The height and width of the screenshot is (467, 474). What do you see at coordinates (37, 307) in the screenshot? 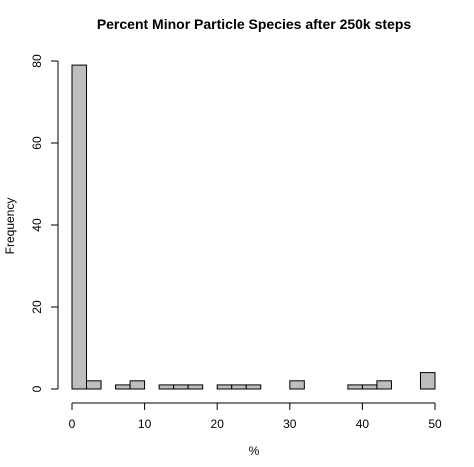
I see `y-tick-label: 20` at bounding box center [37, 307].